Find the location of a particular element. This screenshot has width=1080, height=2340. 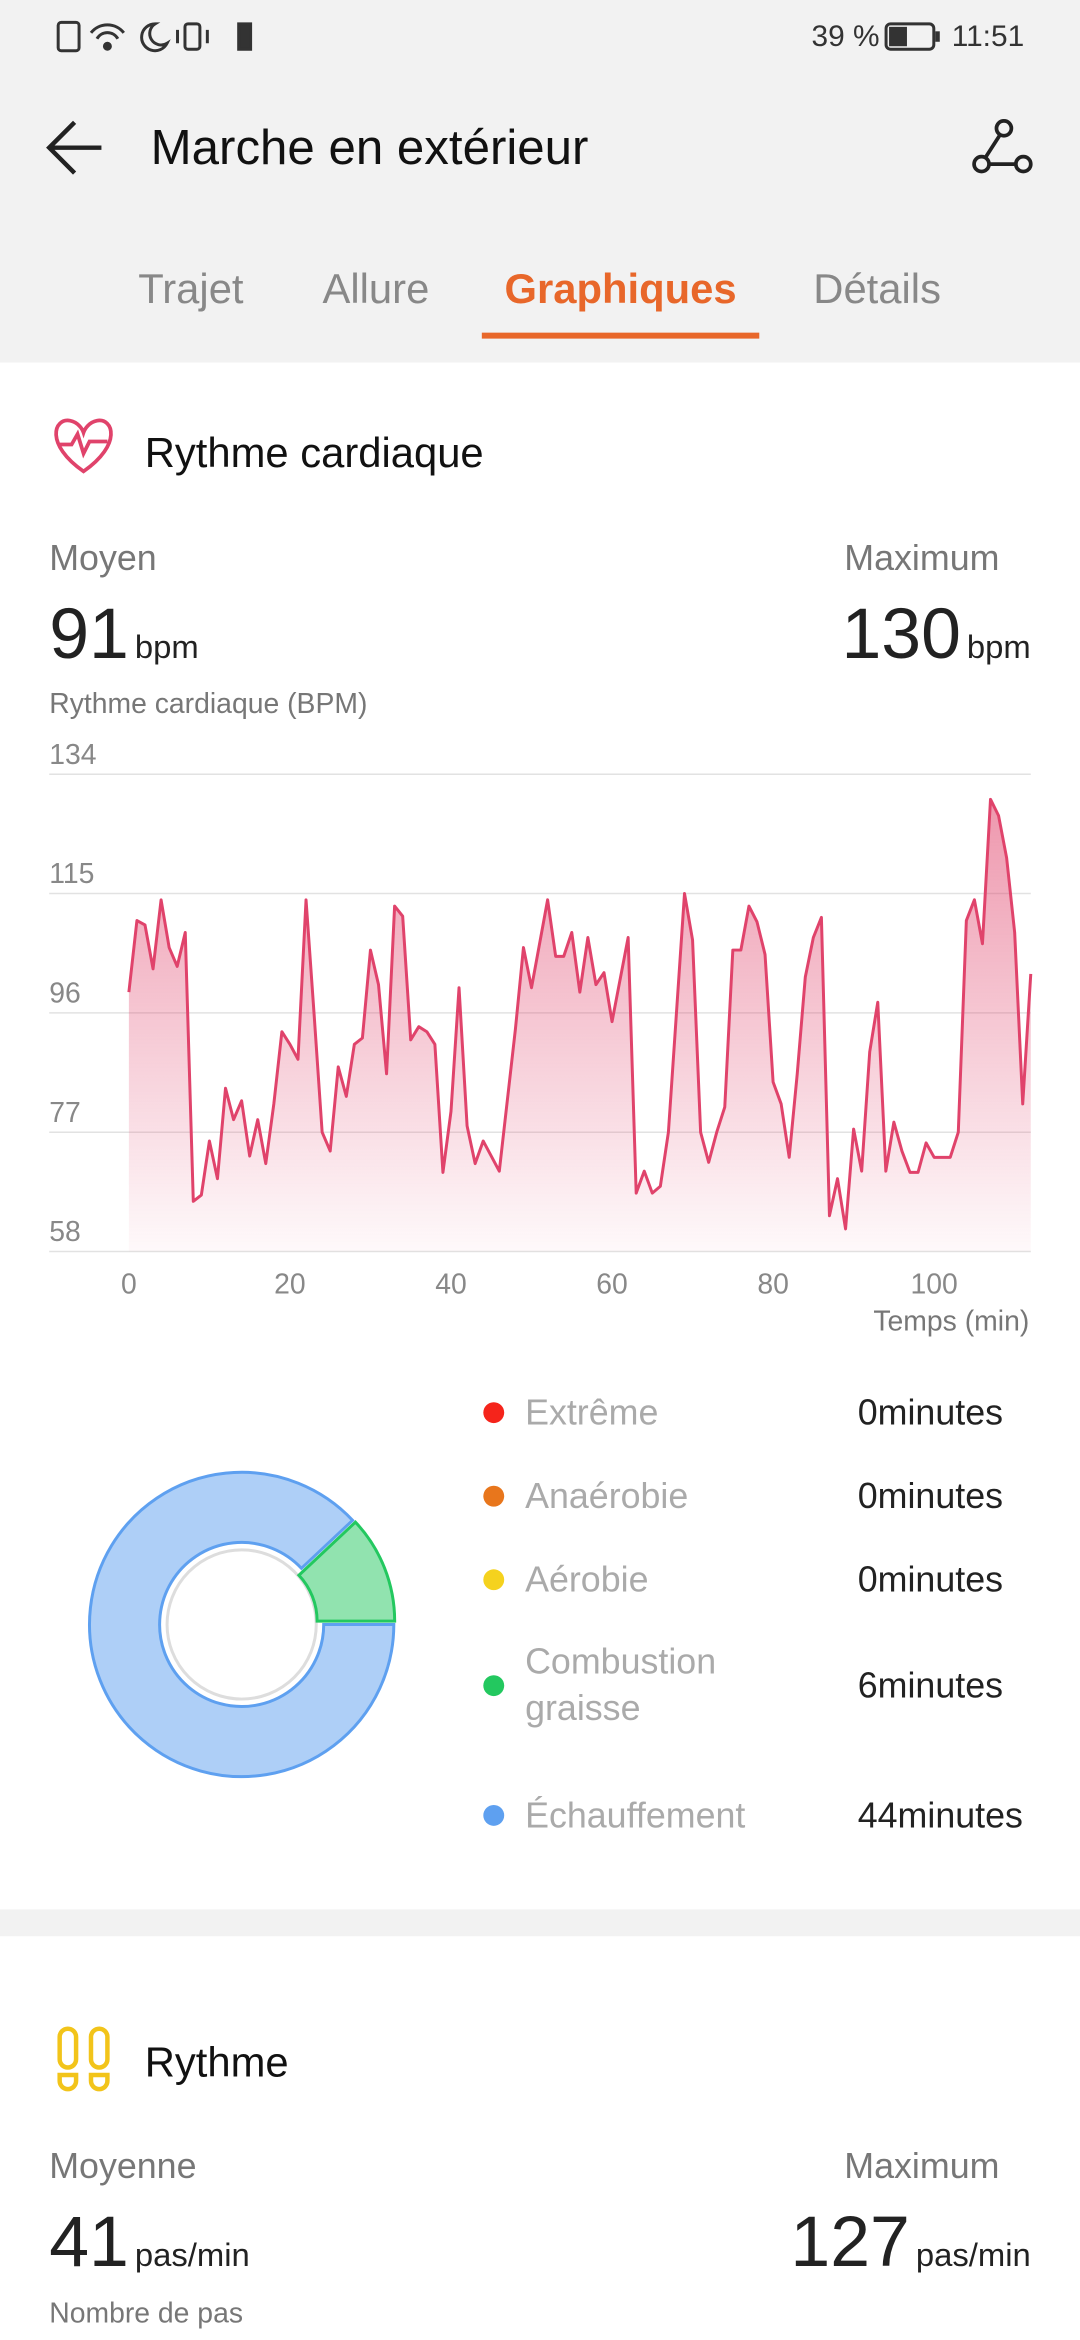

chart-label: Nombre de pas is located at coordinates (146, 2314).